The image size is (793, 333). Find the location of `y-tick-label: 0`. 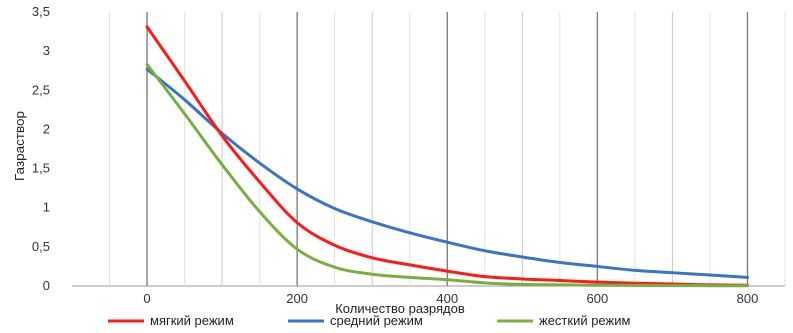

y-tick-label: 0 is located at coordinates (46, 285).